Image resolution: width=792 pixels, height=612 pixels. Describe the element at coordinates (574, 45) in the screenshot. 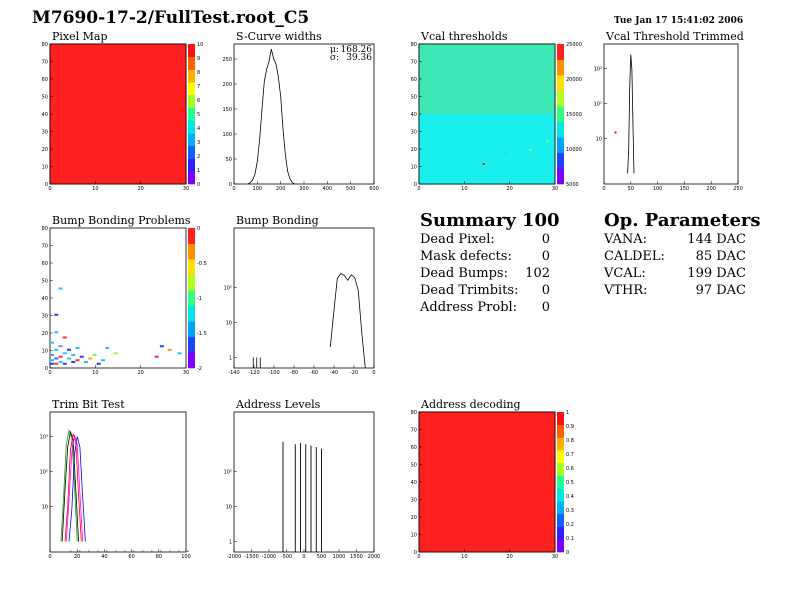

I see `colorbar-label: 25000` at that location.